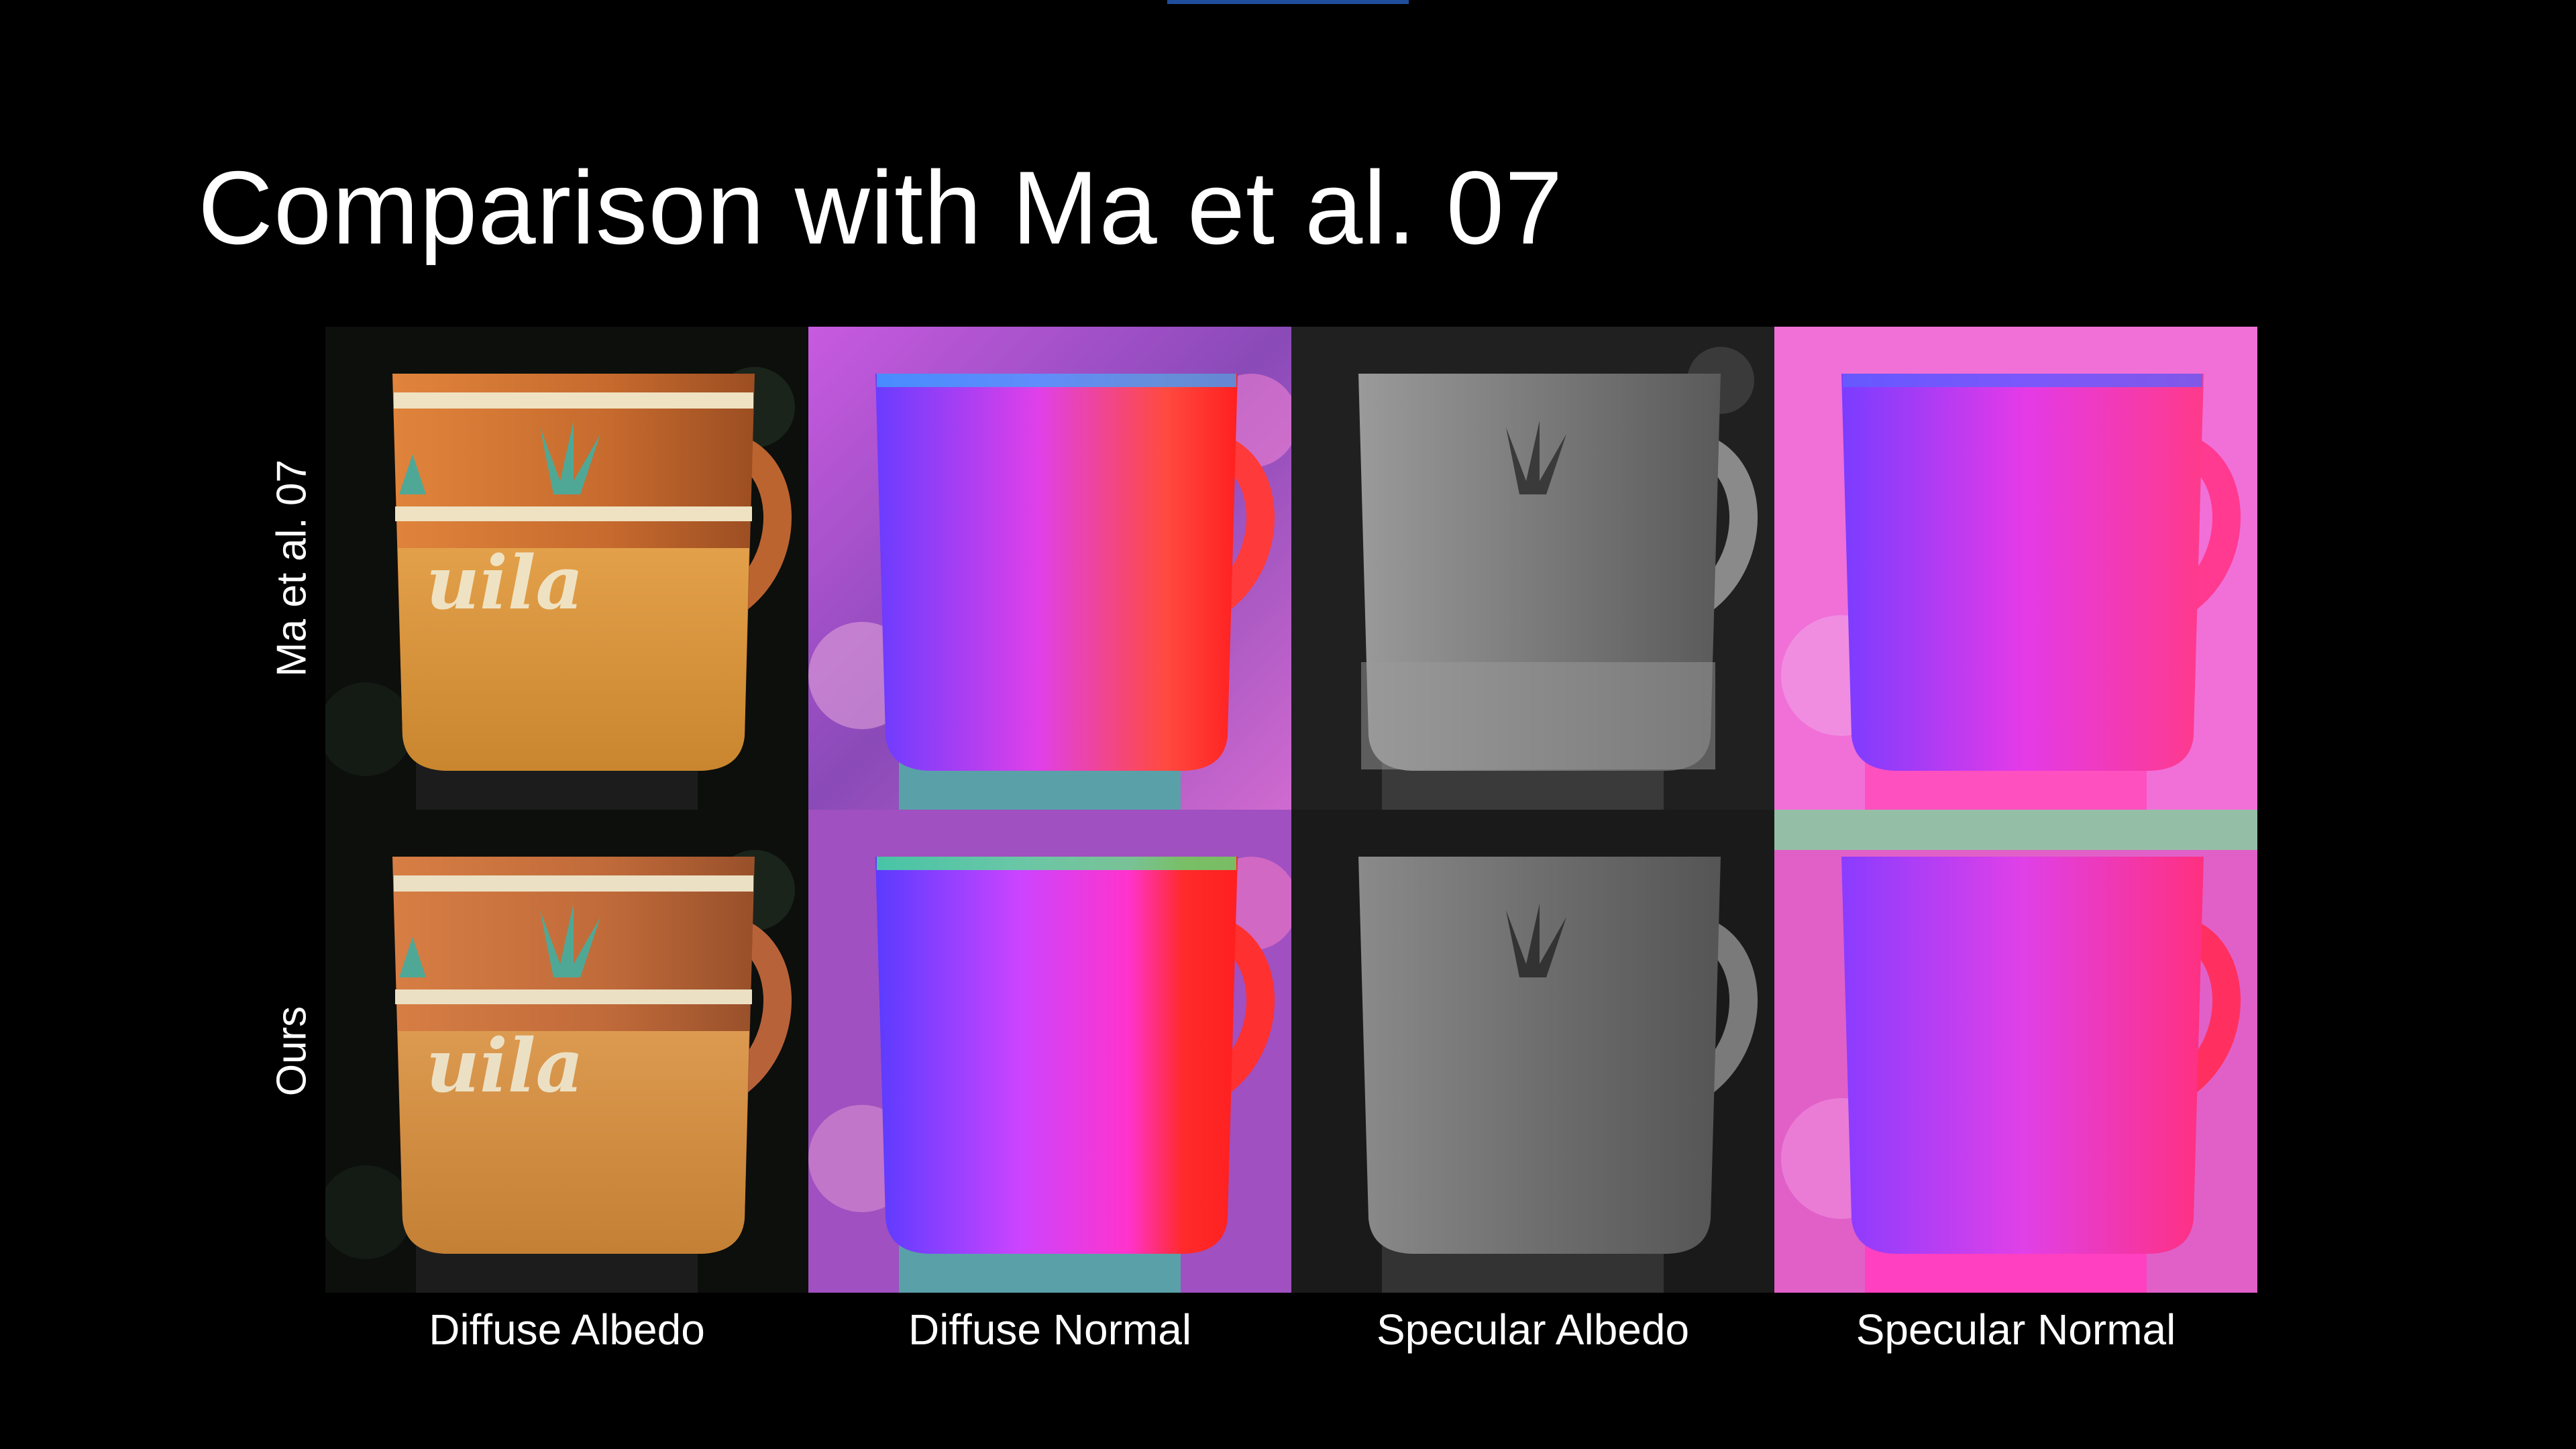  I want to click on panel-ours-specular-normal, so click(2015, 1051).